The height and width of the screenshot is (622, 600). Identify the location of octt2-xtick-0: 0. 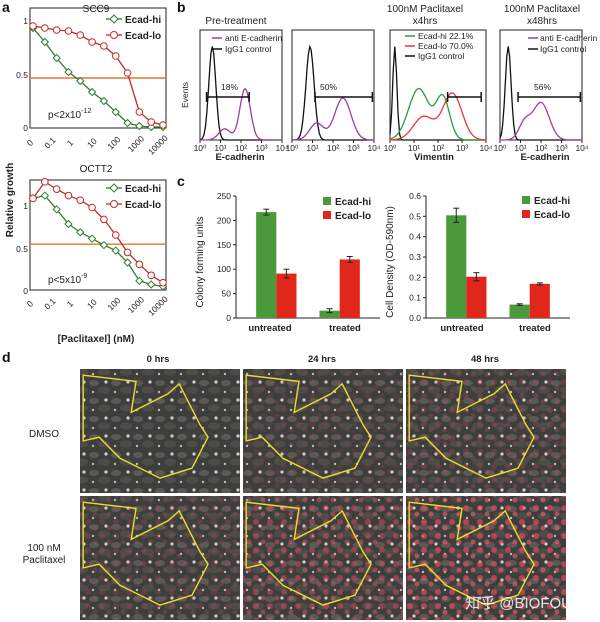
(30, 303).